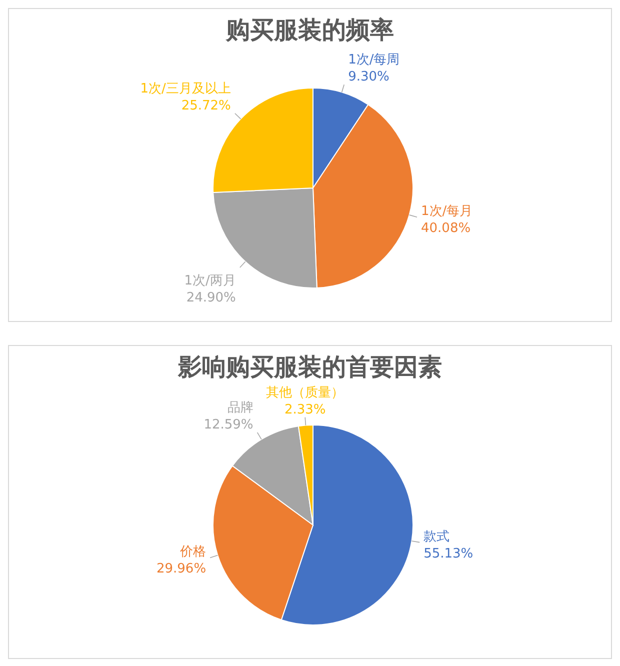 The width and height of the screenshot is (620, 666). What do you see at coordinates (309, 367) in the screenshot?
I see `chart-title: 影响购买服装的首要因素` at bounding box center [309, 367].